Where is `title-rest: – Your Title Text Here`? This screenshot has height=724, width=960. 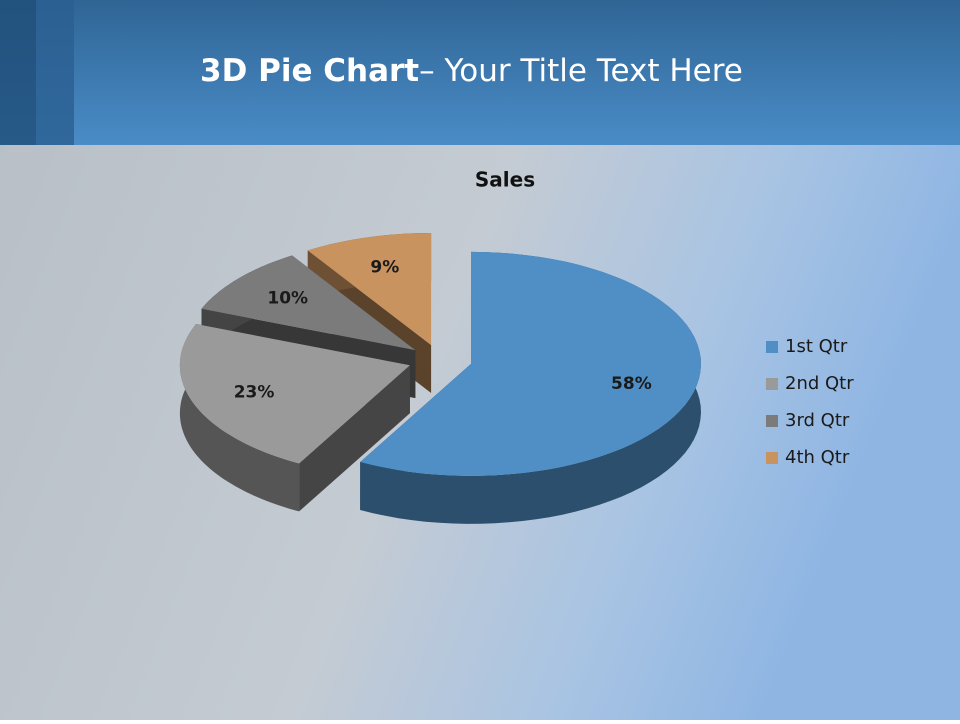
title-rest: – Your Title Text Here is located at coordinates (581, 71).